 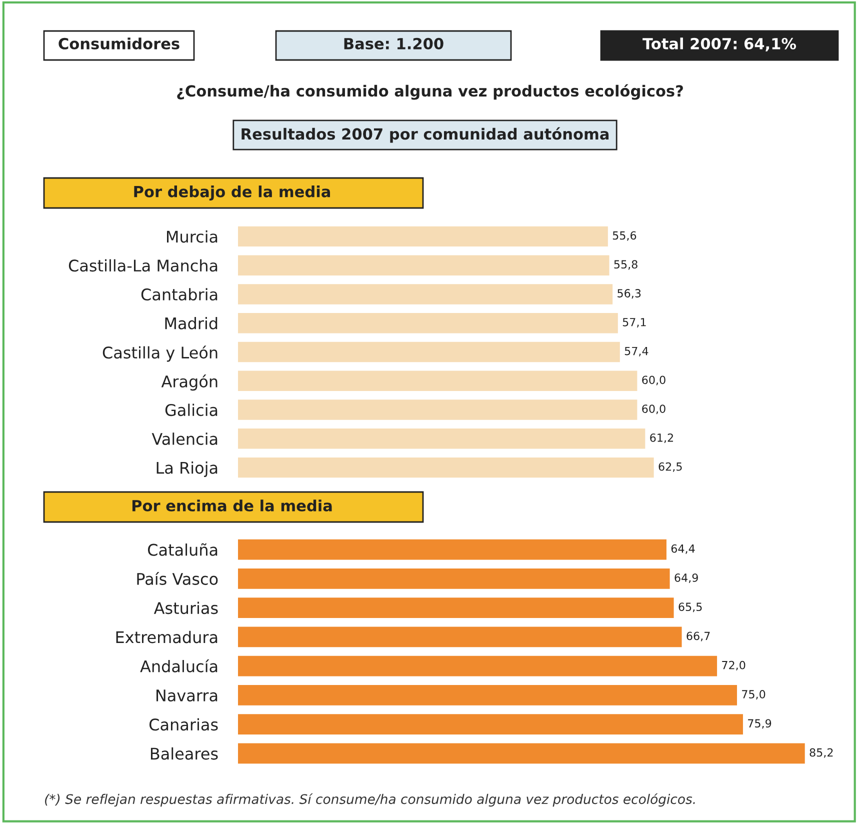 I want to click on data-label: 61,2, so click(x=661, y=438).